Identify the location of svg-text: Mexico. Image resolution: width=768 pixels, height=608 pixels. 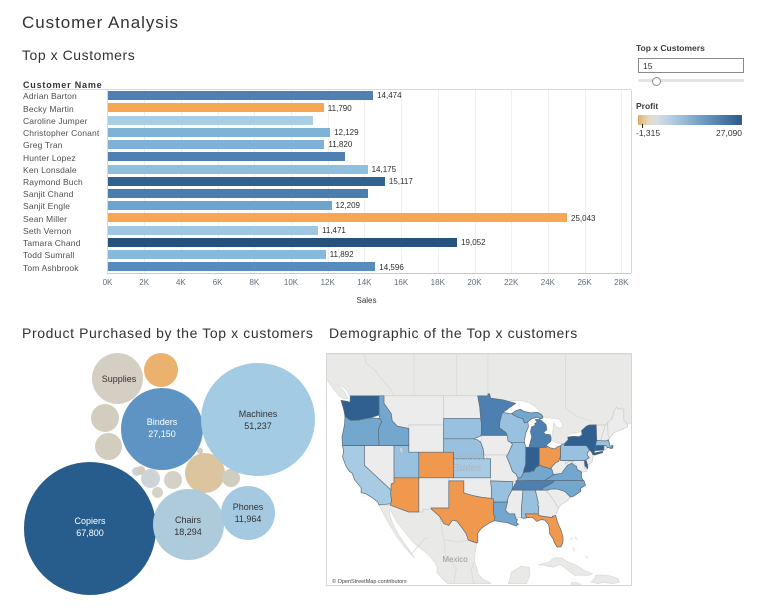
(455, 559).